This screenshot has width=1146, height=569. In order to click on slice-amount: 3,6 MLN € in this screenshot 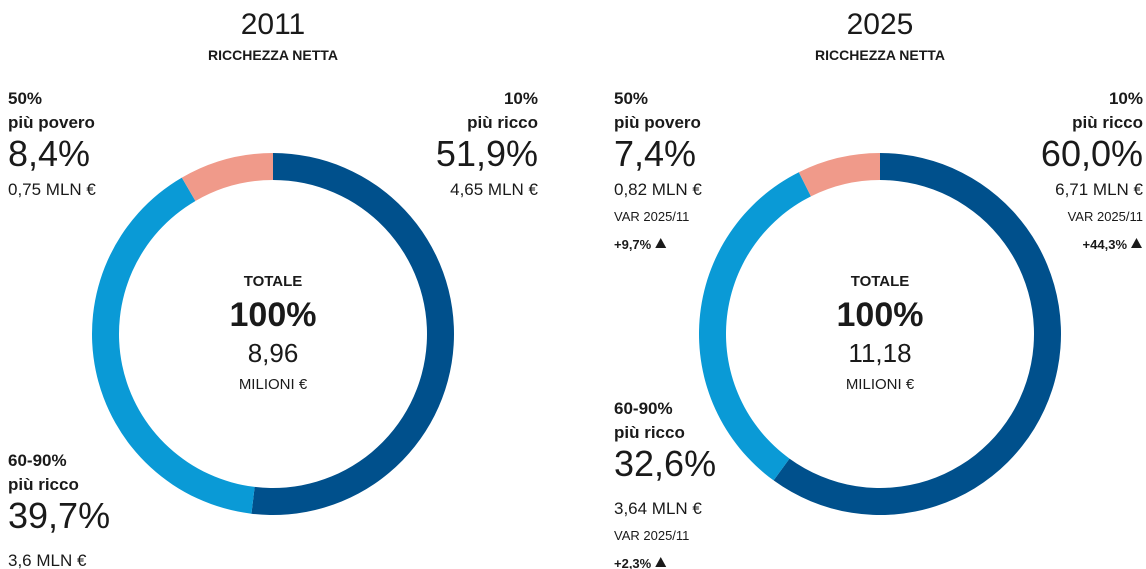, I will do `click(47, 560)`.